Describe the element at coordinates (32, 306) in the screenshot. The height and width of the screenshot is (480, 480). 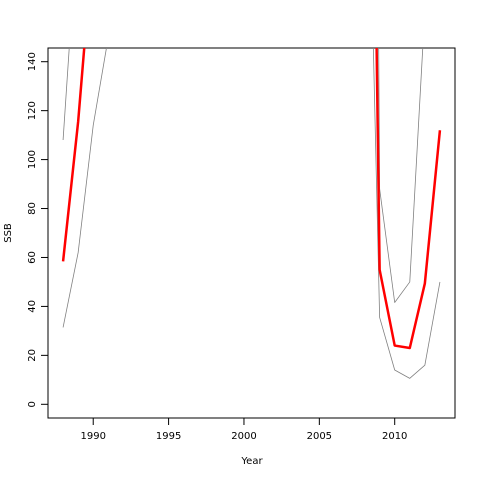
I see `y-tick-label: 40` at that location.